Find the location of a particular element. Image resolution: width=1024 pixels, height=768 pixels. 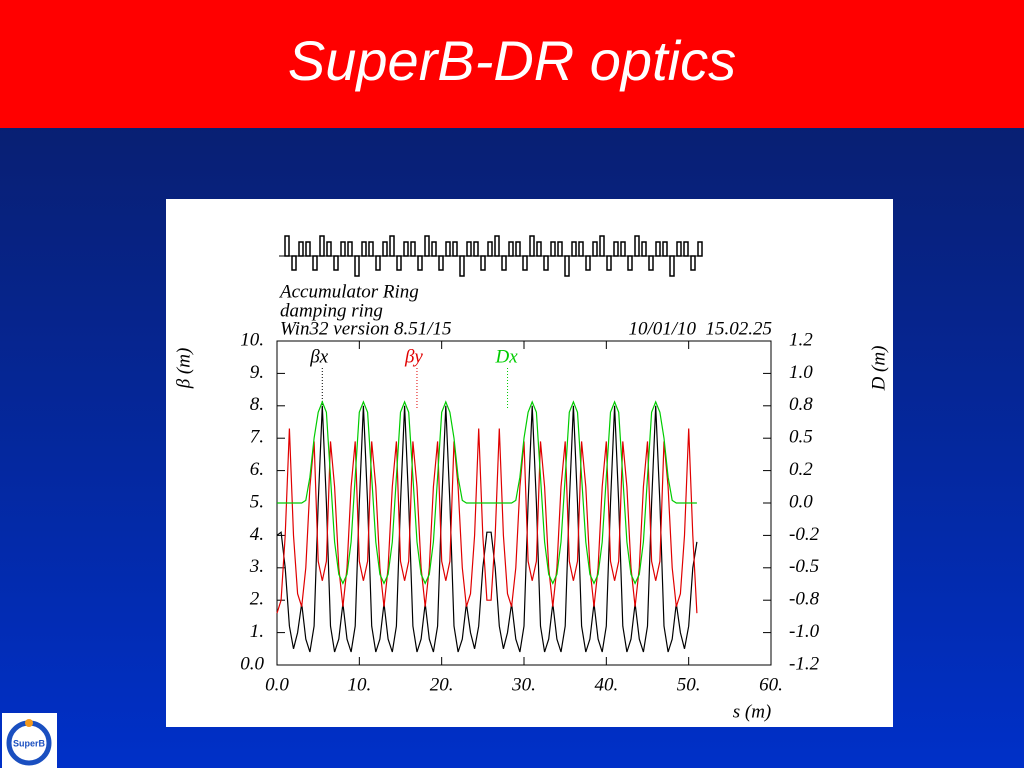

y2-tick-label: -0.5 is located at coordinates (804, 566).